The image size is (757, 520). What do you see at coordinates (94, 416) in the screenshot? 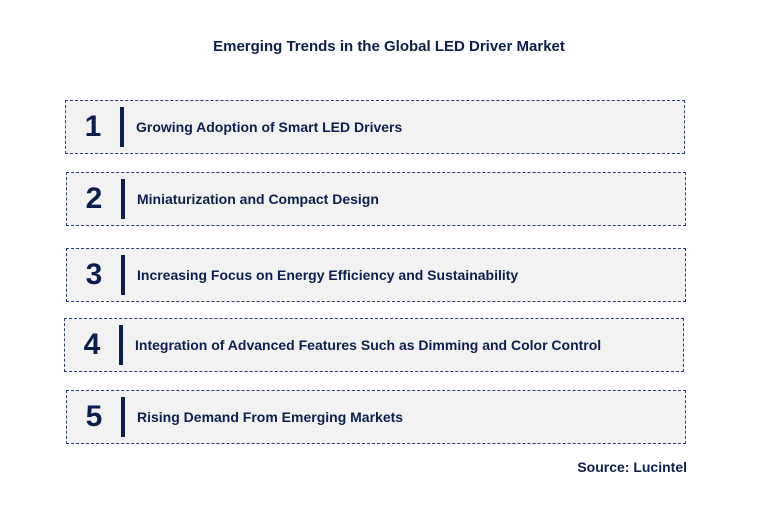
I see `trend-number: 5` at bounding box center [94, 416].